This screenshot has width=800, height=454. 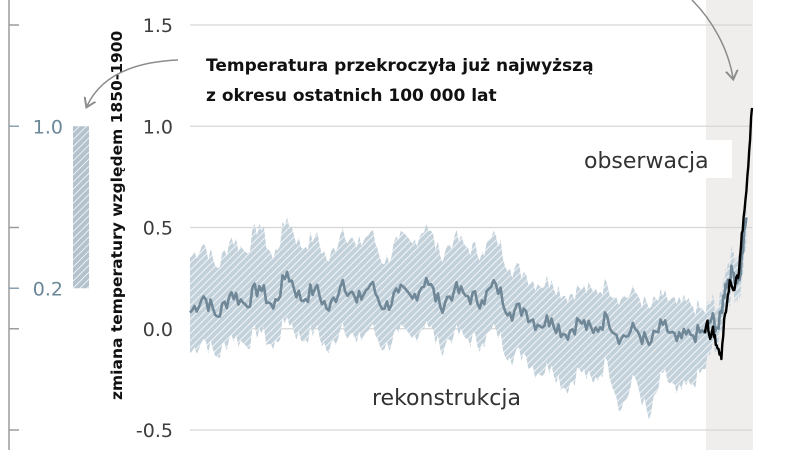 I want to click on reconstruction-label: rekonstrukcja, so click(x=446, y=398).